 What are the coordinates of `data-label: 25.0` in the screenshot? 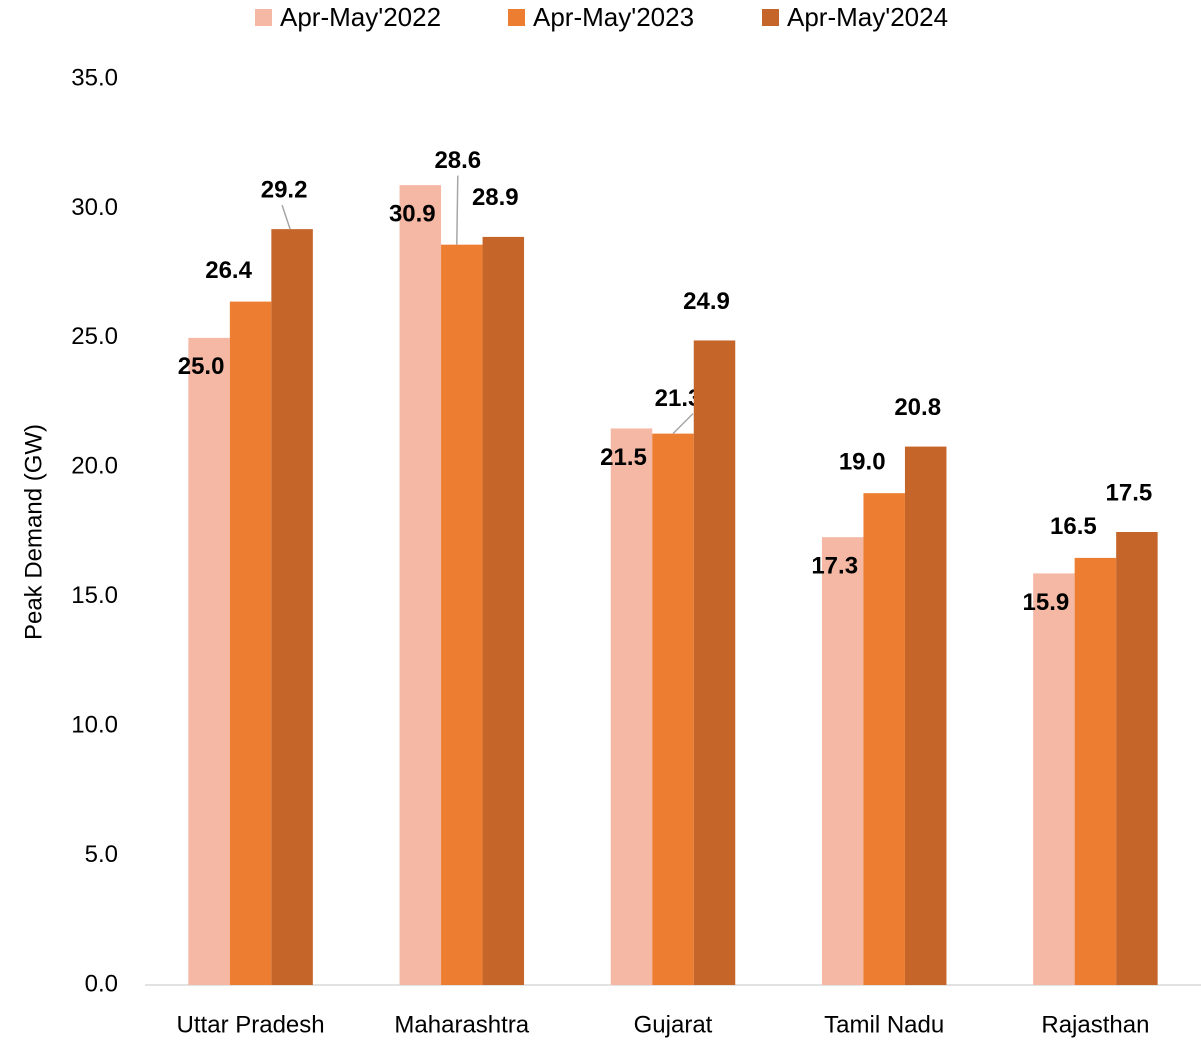 It's located at (201, 366).